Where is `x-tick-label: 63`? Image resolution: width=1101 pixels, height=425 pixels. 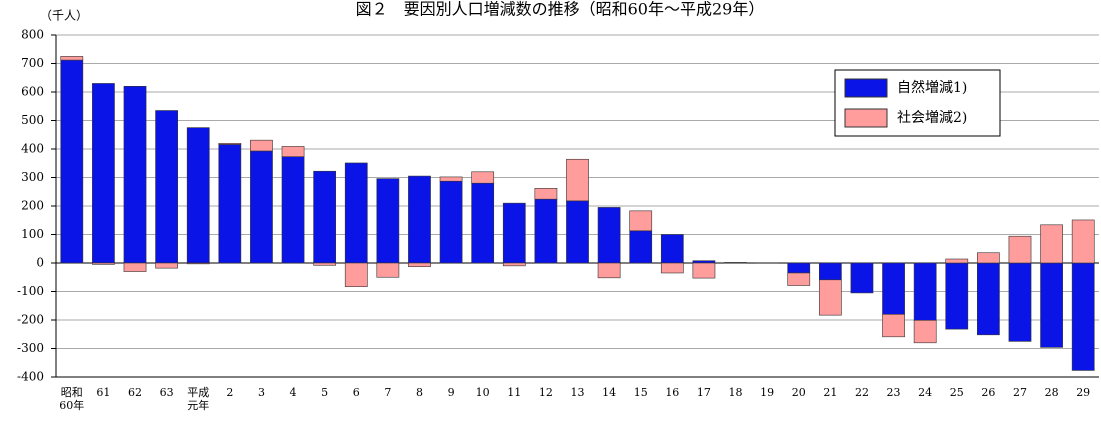 x-tick-label: 63 is located at coordinates (166, 392).